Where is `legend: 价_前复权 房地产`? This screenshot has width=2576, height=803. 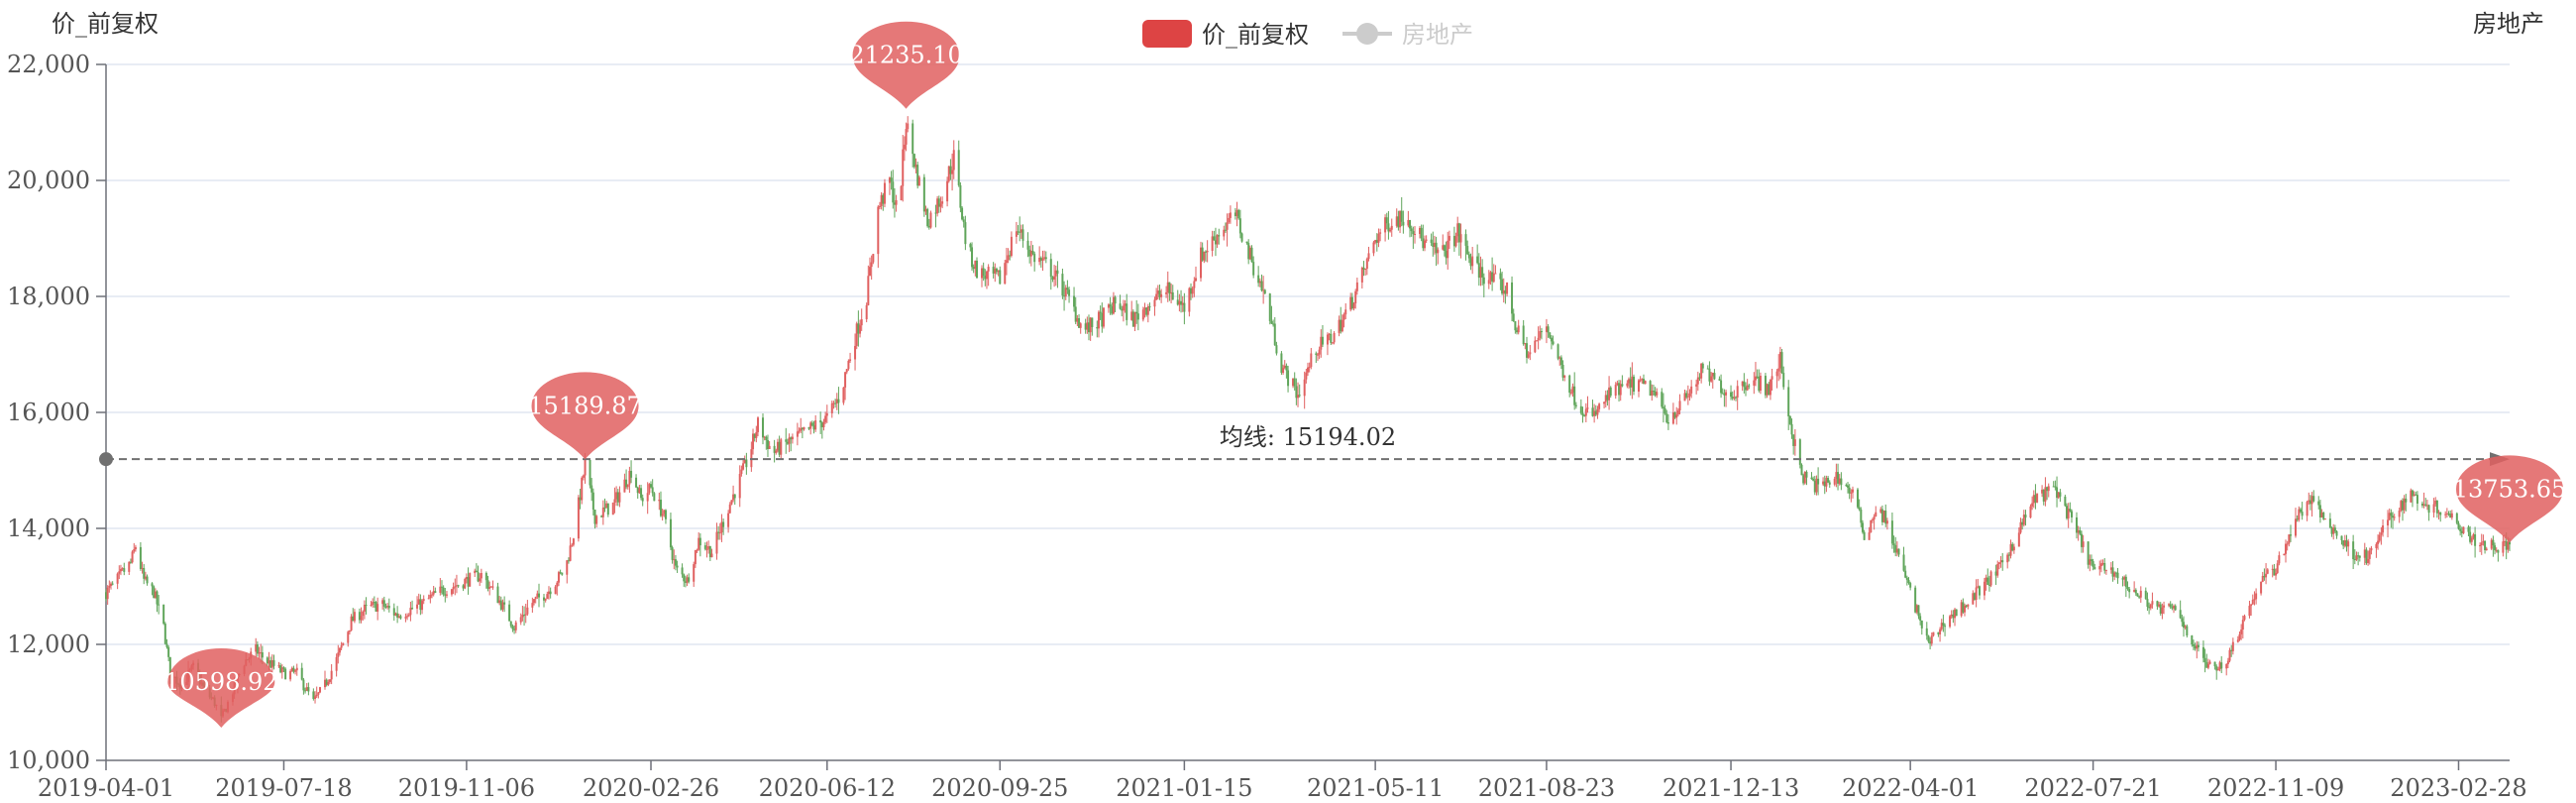
legend: 价_前复权 房地产 is located at coordinates (1307, 34).